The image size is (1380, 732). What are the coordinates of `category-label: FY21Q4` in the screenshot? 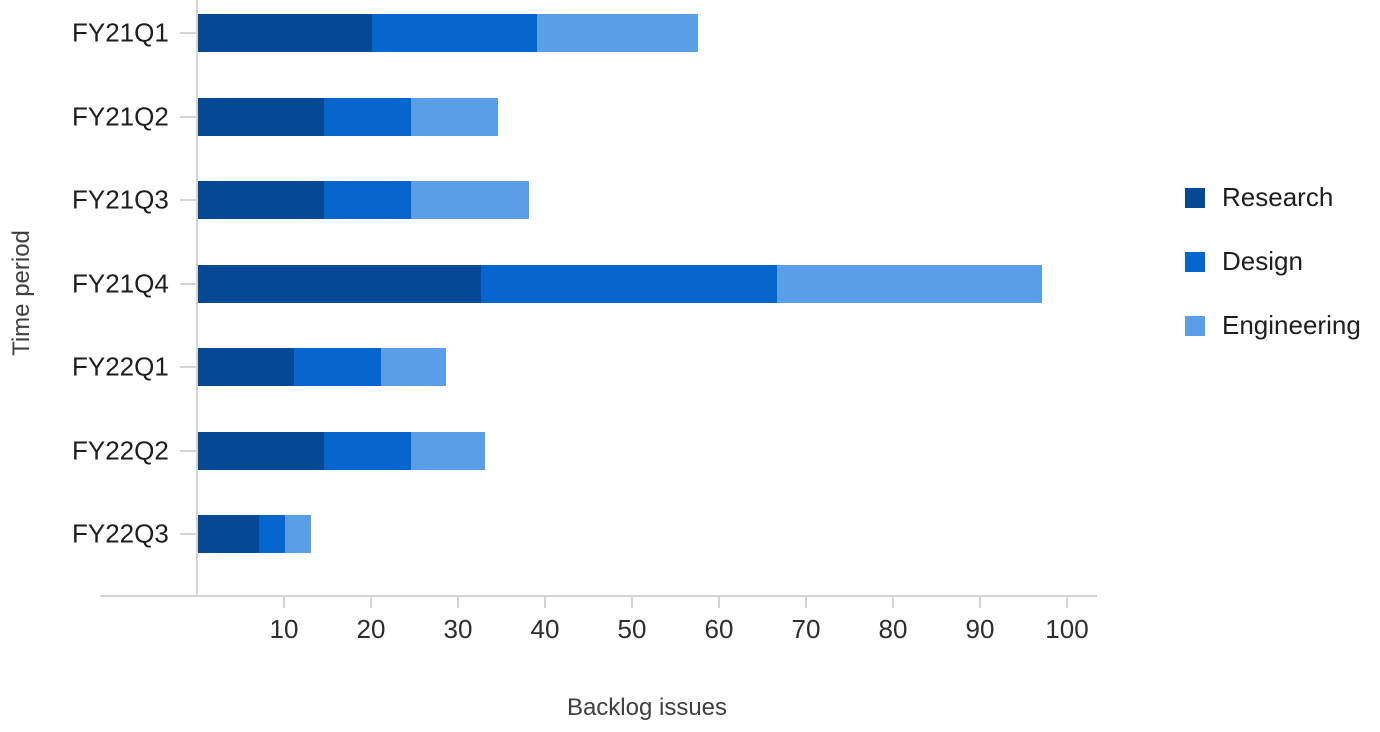 It's located at (120, 283).